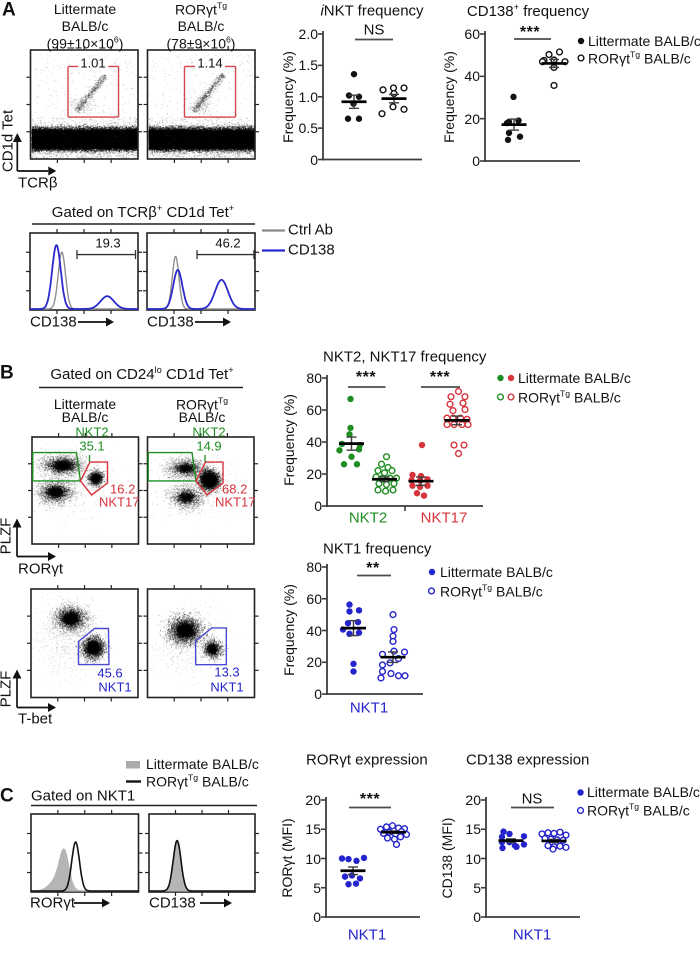  Describe the element at coordinates (200, 490) in the screenshot. I see `flow-plot-canvas-tg-rorgt` at that location.